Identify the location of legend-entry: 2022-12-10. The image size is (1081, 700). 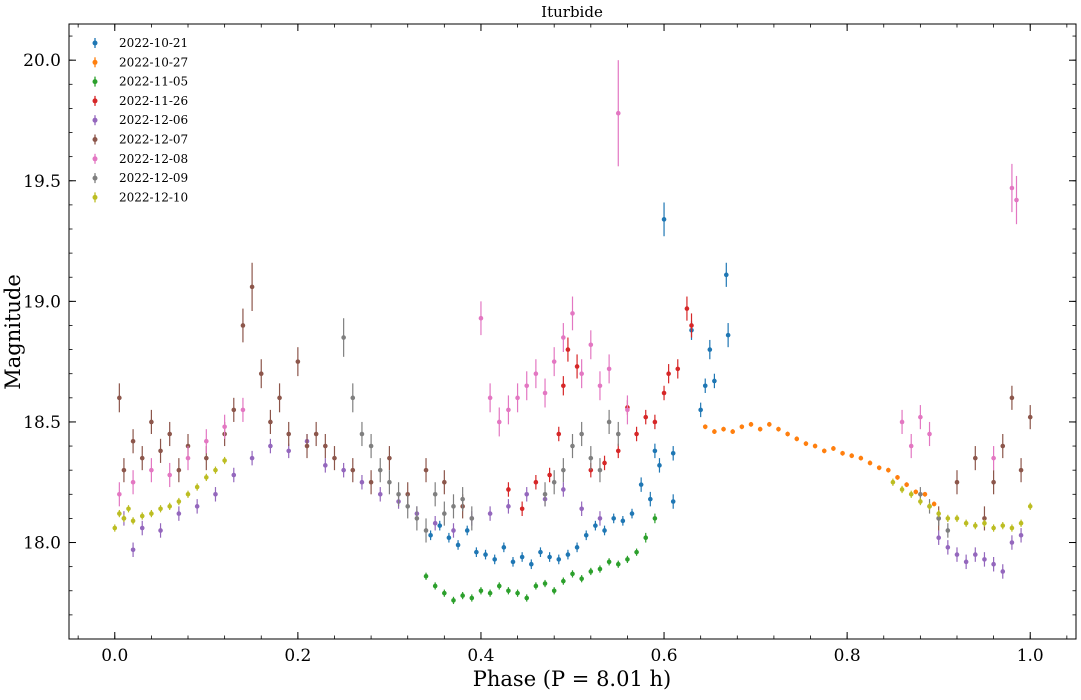
(140, 197).